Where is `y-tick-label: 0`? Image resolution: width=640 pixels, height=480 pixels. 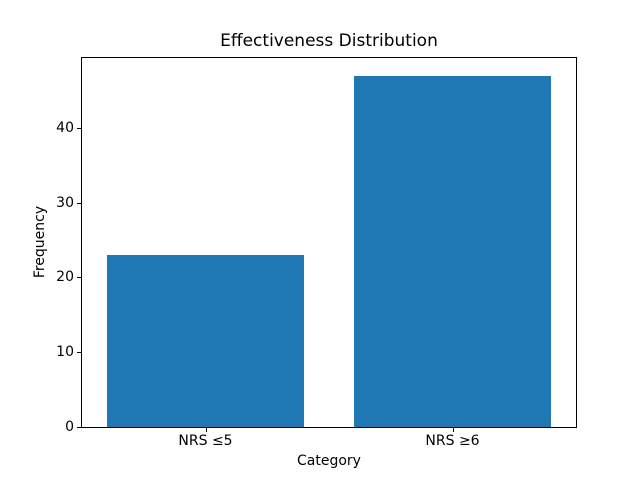 y-tick-label: 0 is located at coordinates (69, 427).